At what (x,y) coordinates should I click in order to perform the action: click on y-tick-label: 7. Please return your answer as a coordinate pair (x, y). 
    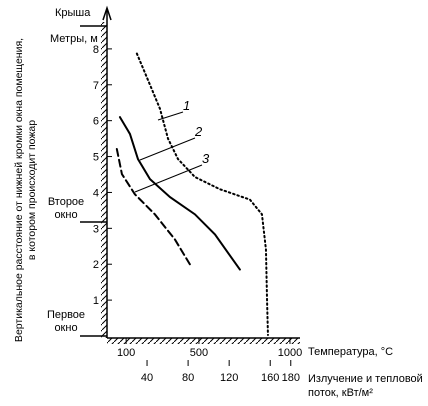
    Looking at the image, I should click on (96, 86).